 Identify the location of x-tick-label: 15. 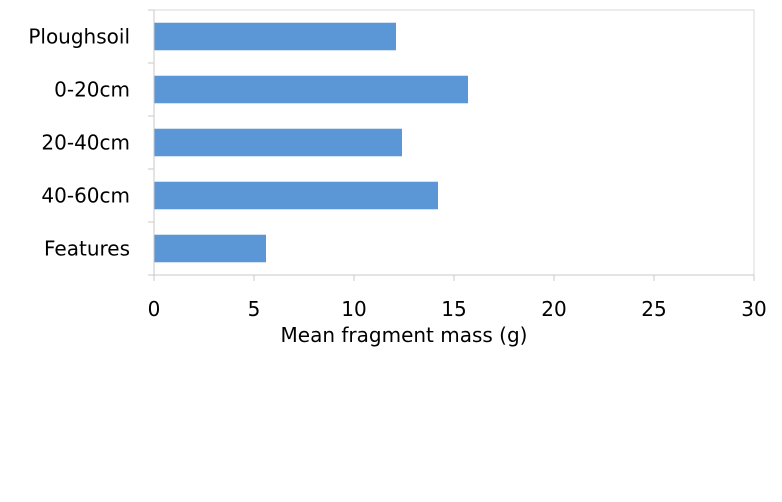
(453, 309).